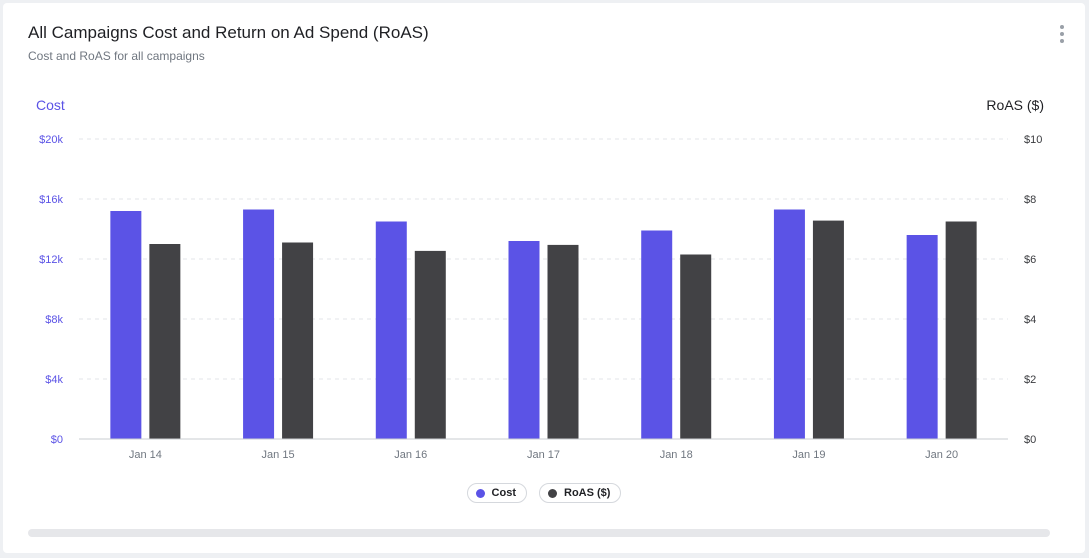 The image size is (1089, 558). I want to click on legend: Cost RoAS ($), so click(544, 493).